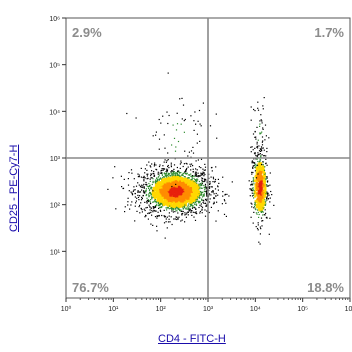 This screenshot has height=352, width=352. What do you see at coordinates (57, 136) in the screenshot?
I see `y-axis-ticks: 10¹ 10² 10³ 10⁴ 10⁵ 10⁶` at bounding box center [57, 136].